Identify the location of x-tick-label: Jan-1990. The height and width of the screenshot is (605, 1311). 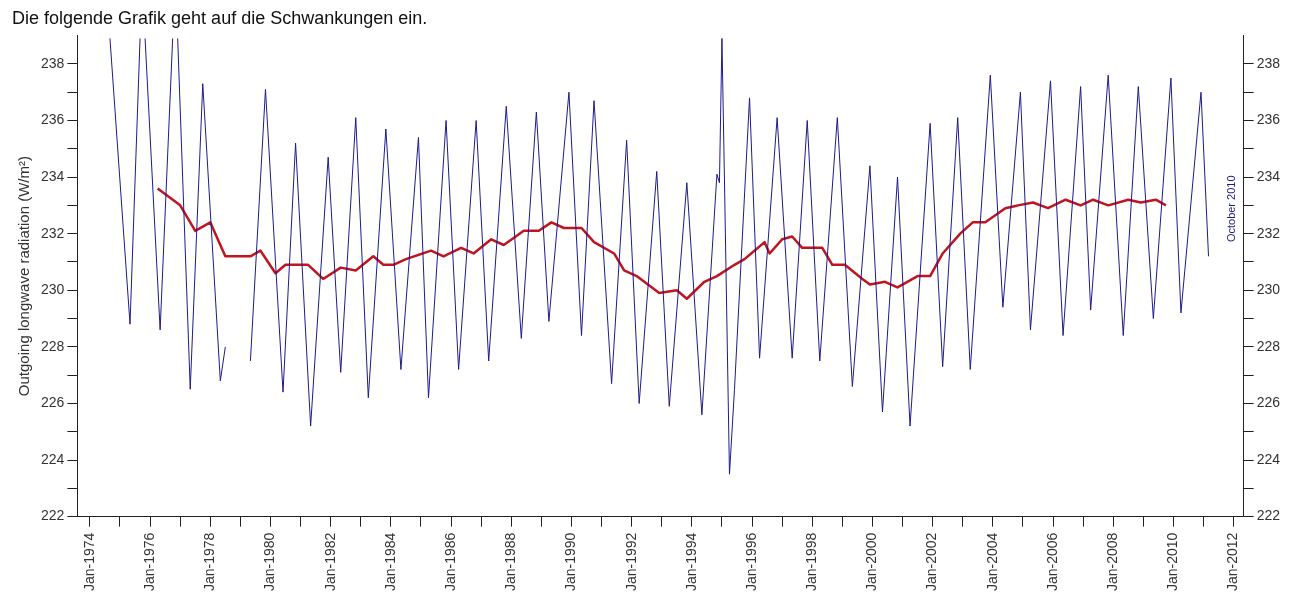
(570, 562).